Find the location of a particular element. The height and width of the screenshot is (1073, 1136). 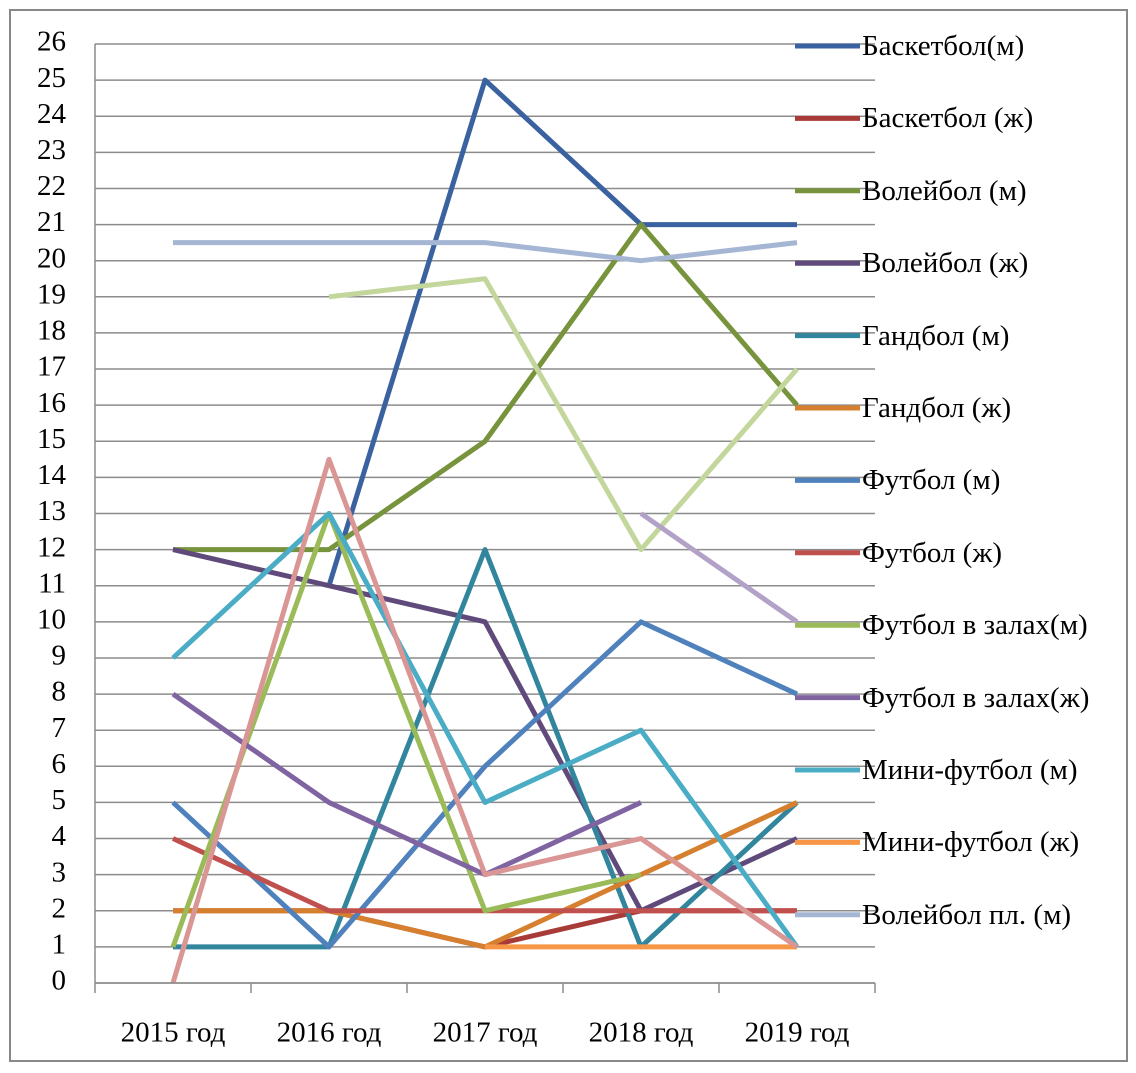

y-tick-label: 6 is located at coordinates (59, 764).